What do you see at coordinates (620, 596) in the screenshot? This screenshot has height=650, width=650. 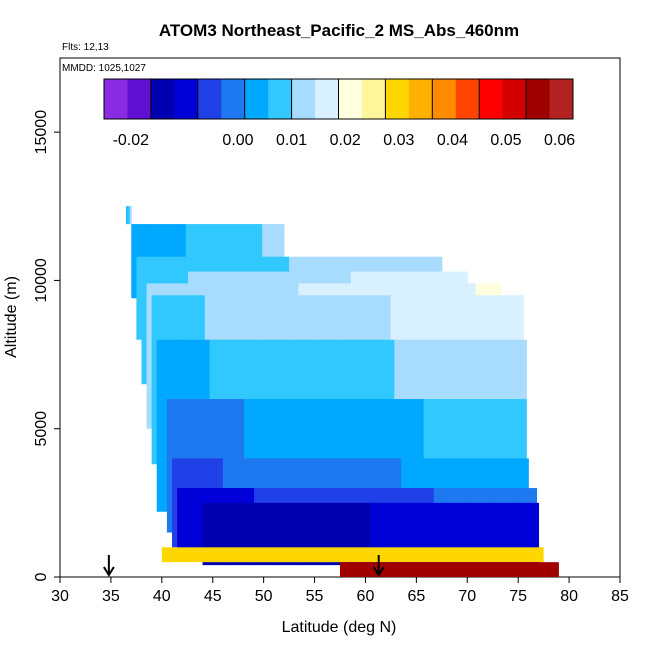 I see `x-tick-label: 85` at bounding box center [620, 596].